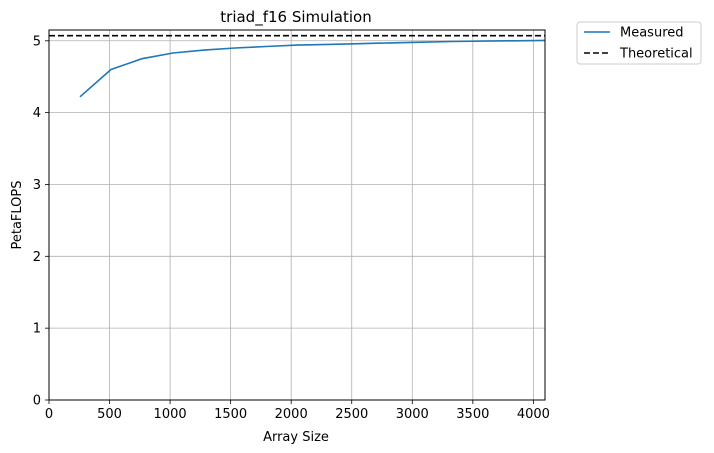  What do you see at coordinates (17, 214) in the screenshot?
I see `y-axis-label: PetaFLOPS` at bounding box center [17, 214].